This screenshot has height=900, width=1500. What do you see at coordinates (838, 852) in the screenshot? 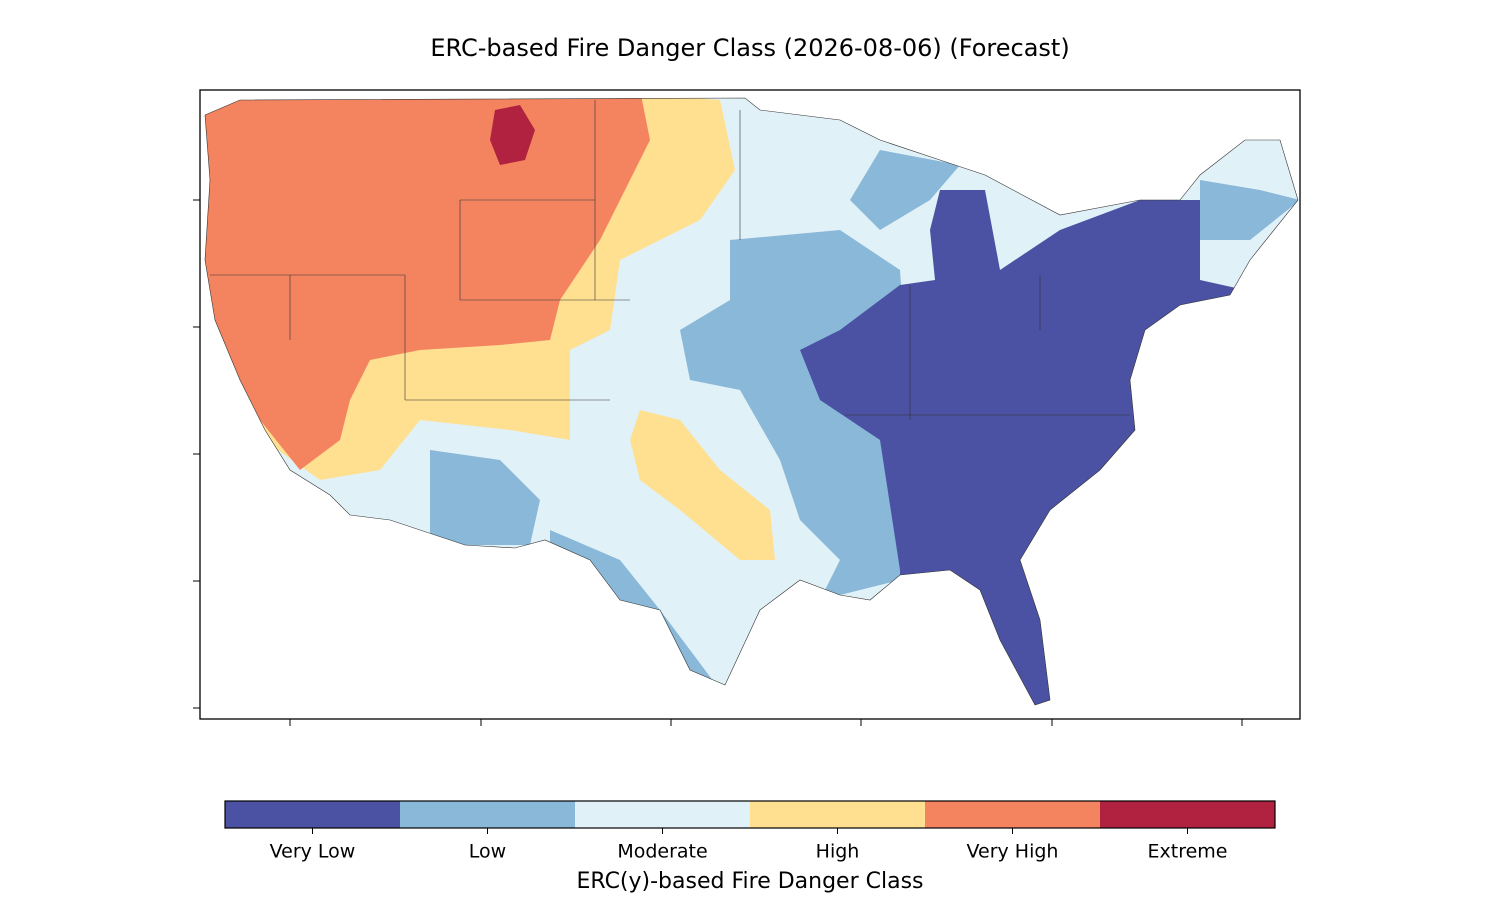
I see `colorbar-tick-label: High` at bounding box center [838, 852].